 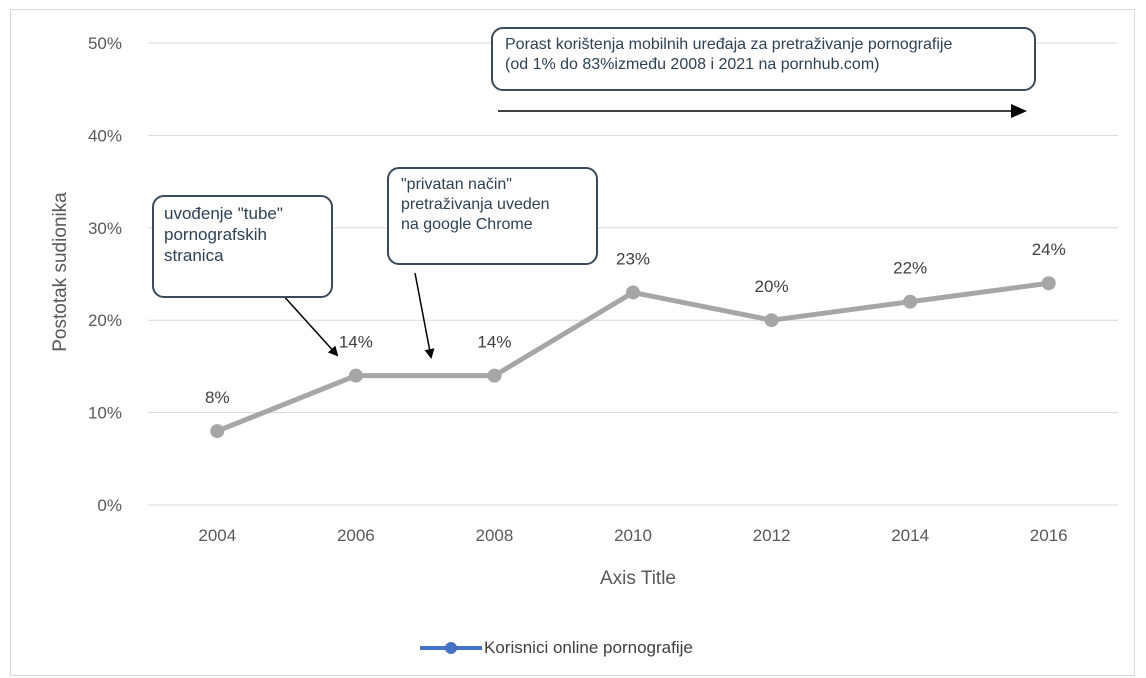 What do you see at coordinates (217, 535) in the screenshot?
I see `x-tick-label: 2004` at bounding box center [217, 535].